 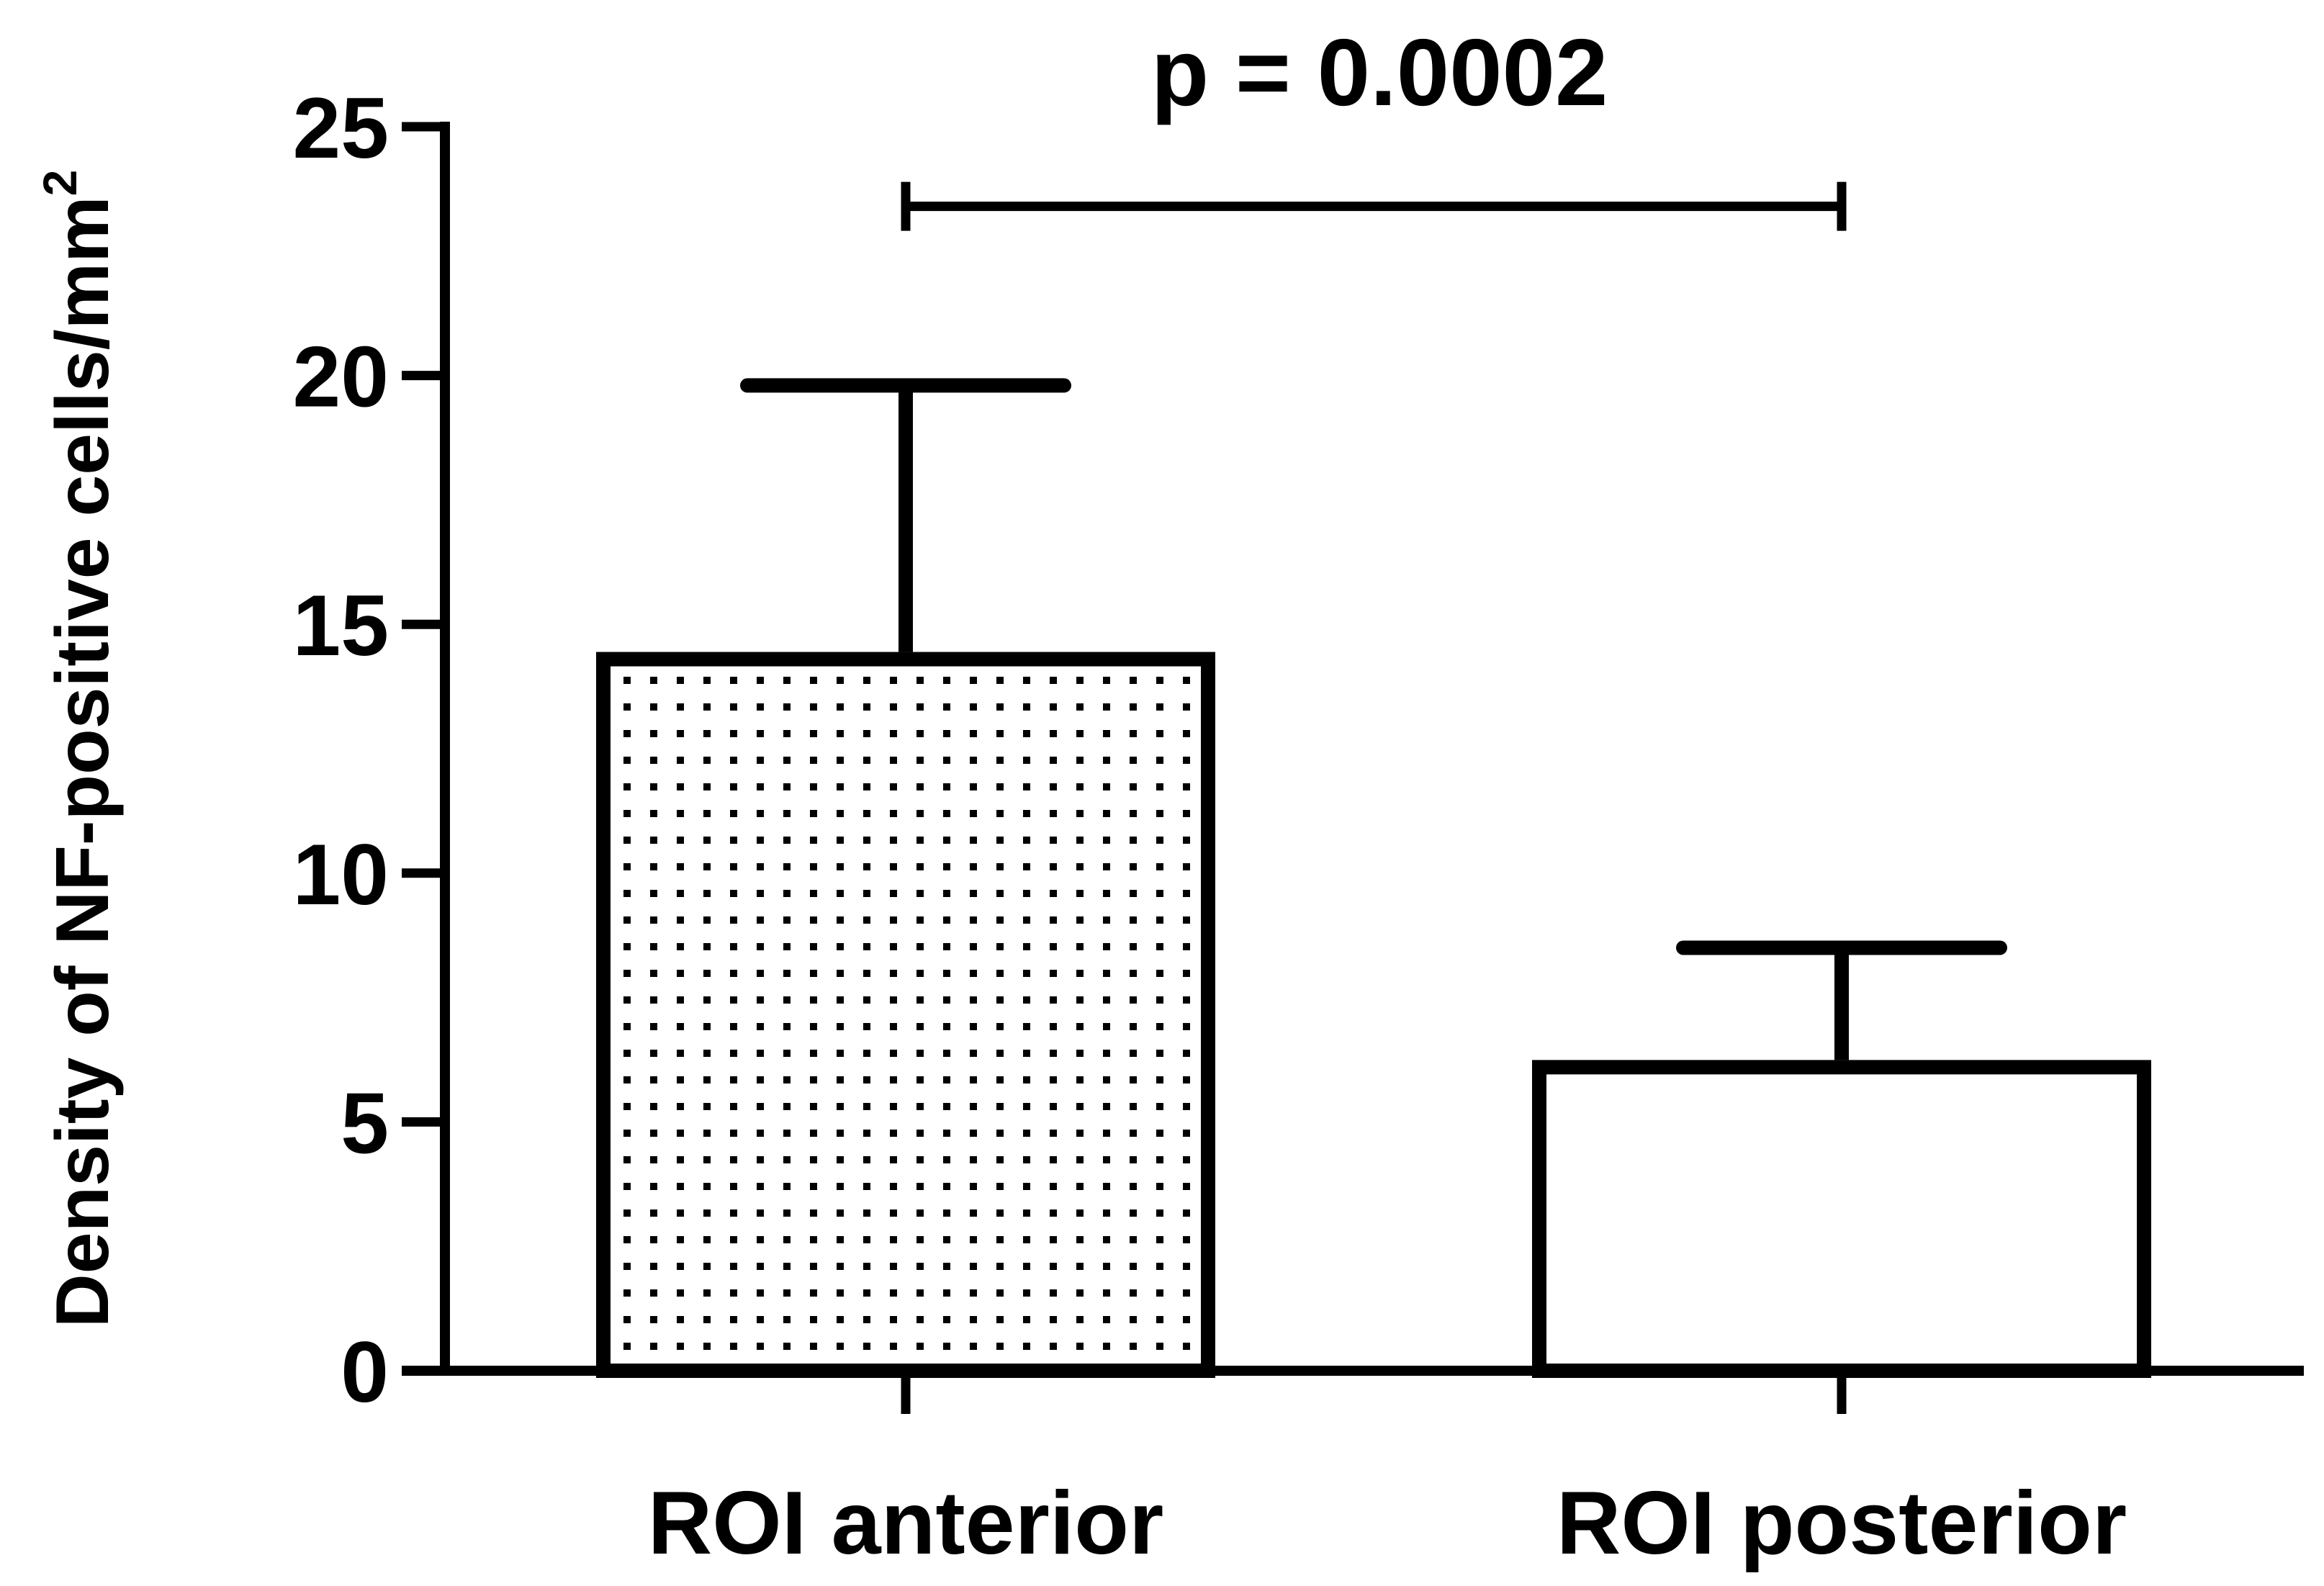 I want to click on y-axis-title-superscript: 2, so click(x=59, y=183).